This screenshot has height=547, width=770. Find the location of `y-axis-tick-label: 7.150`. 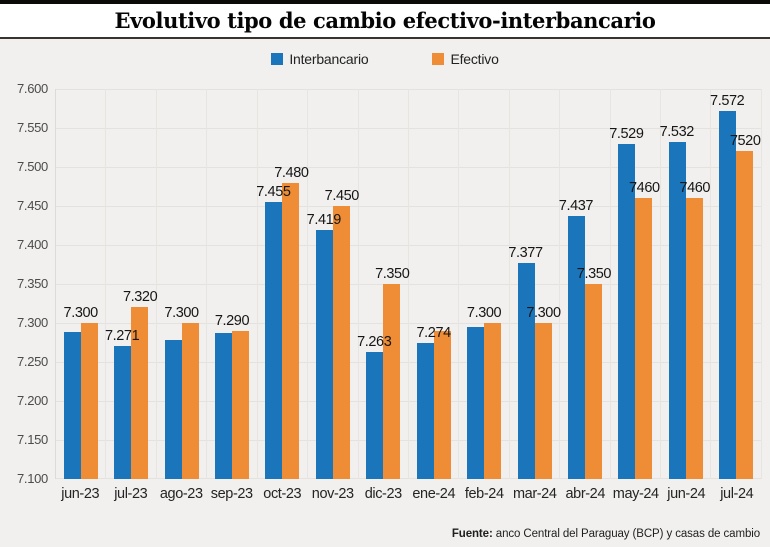

y-axis-tick-label: 7.150 is located at coordinates (32, 439).